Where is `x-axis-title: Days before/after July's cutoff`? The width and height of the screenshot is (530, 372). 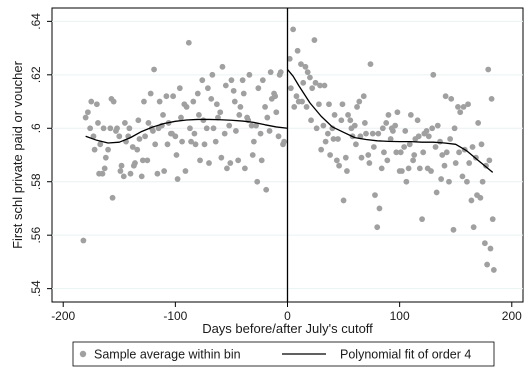
x-axis-title: Days before/after July's cutoff is located at coordinates (287, 328).